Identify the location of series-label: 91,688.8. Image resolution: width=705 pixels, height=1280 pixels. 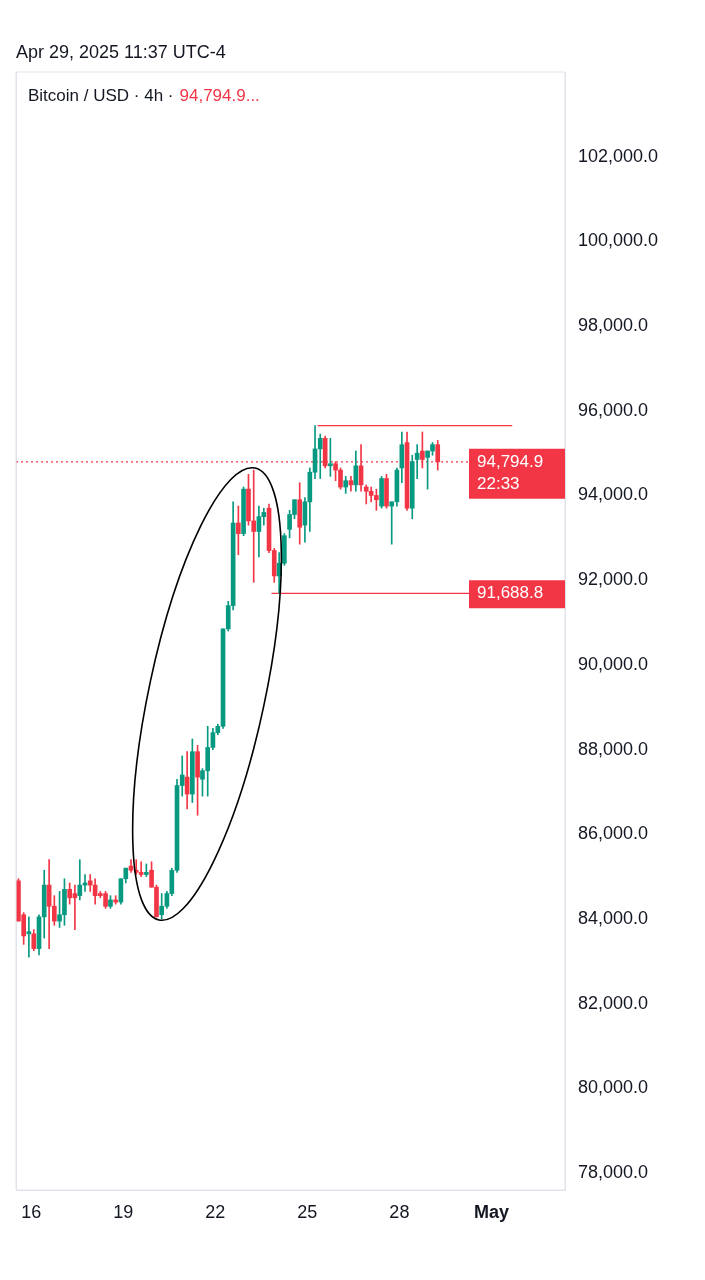
(510, 593).